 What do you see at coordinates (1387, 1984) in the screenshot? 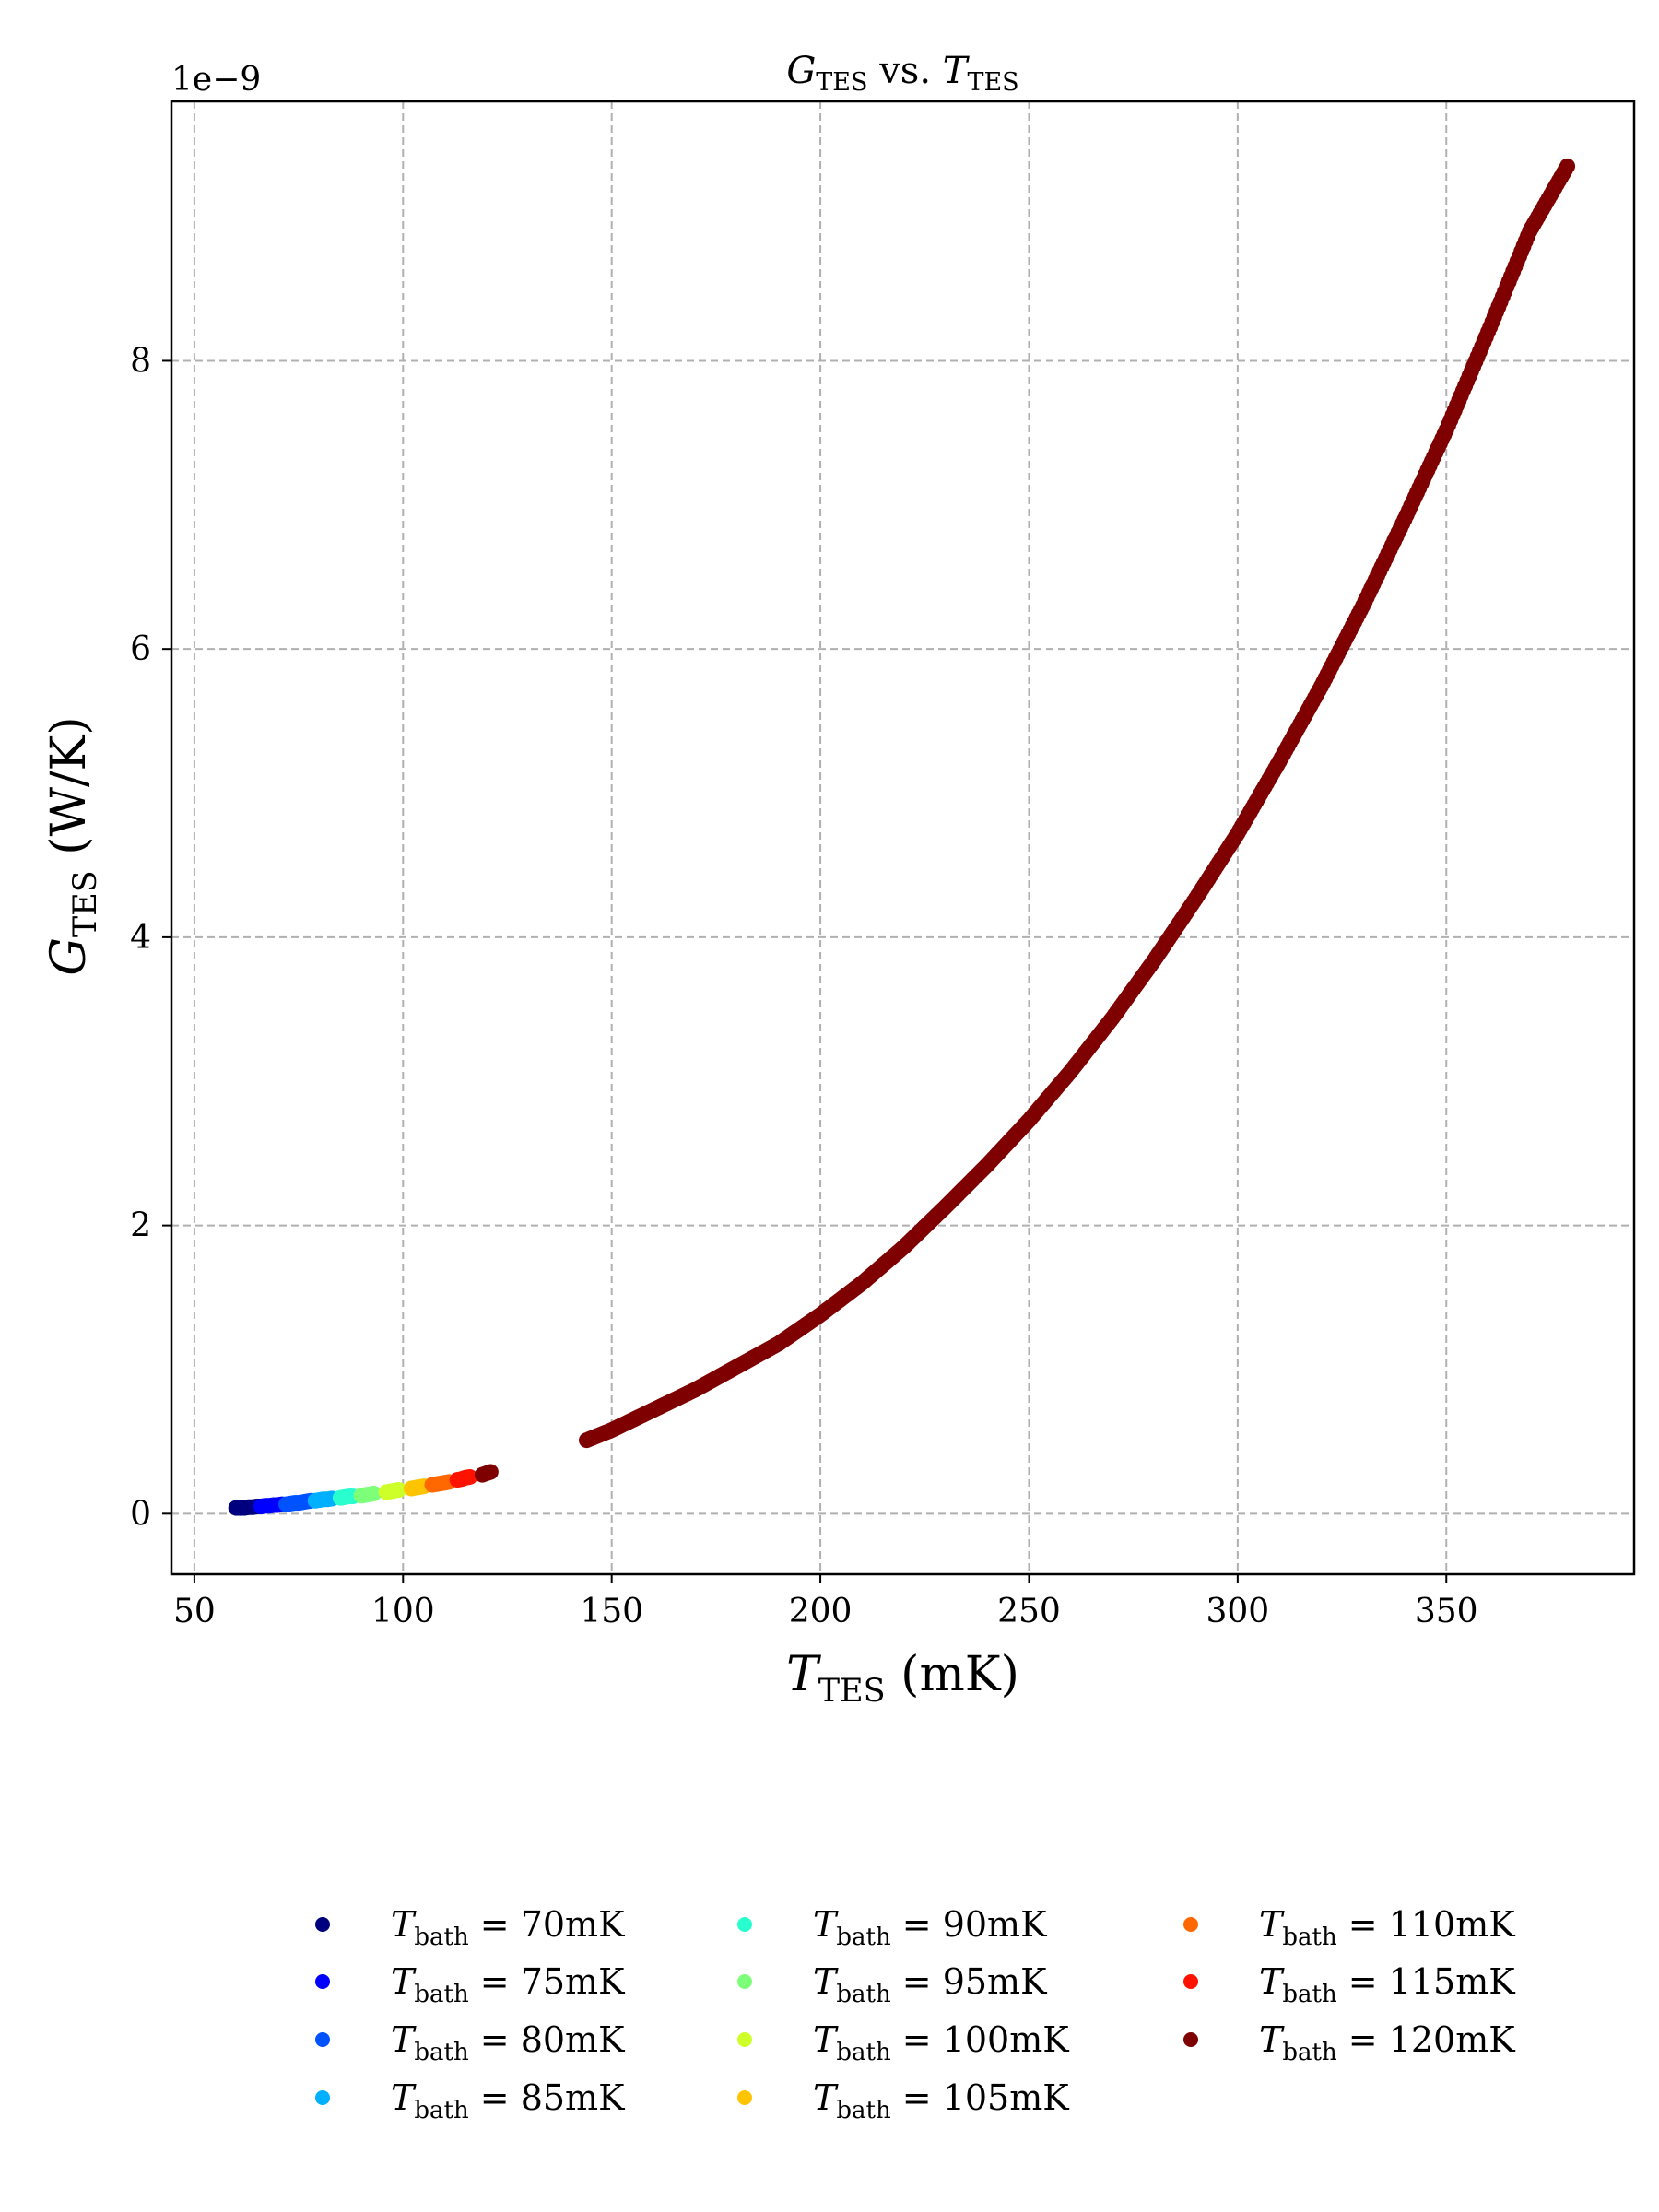
I see `legend-label: Tbath = 115mK` at bounding box center [1387, 1984].